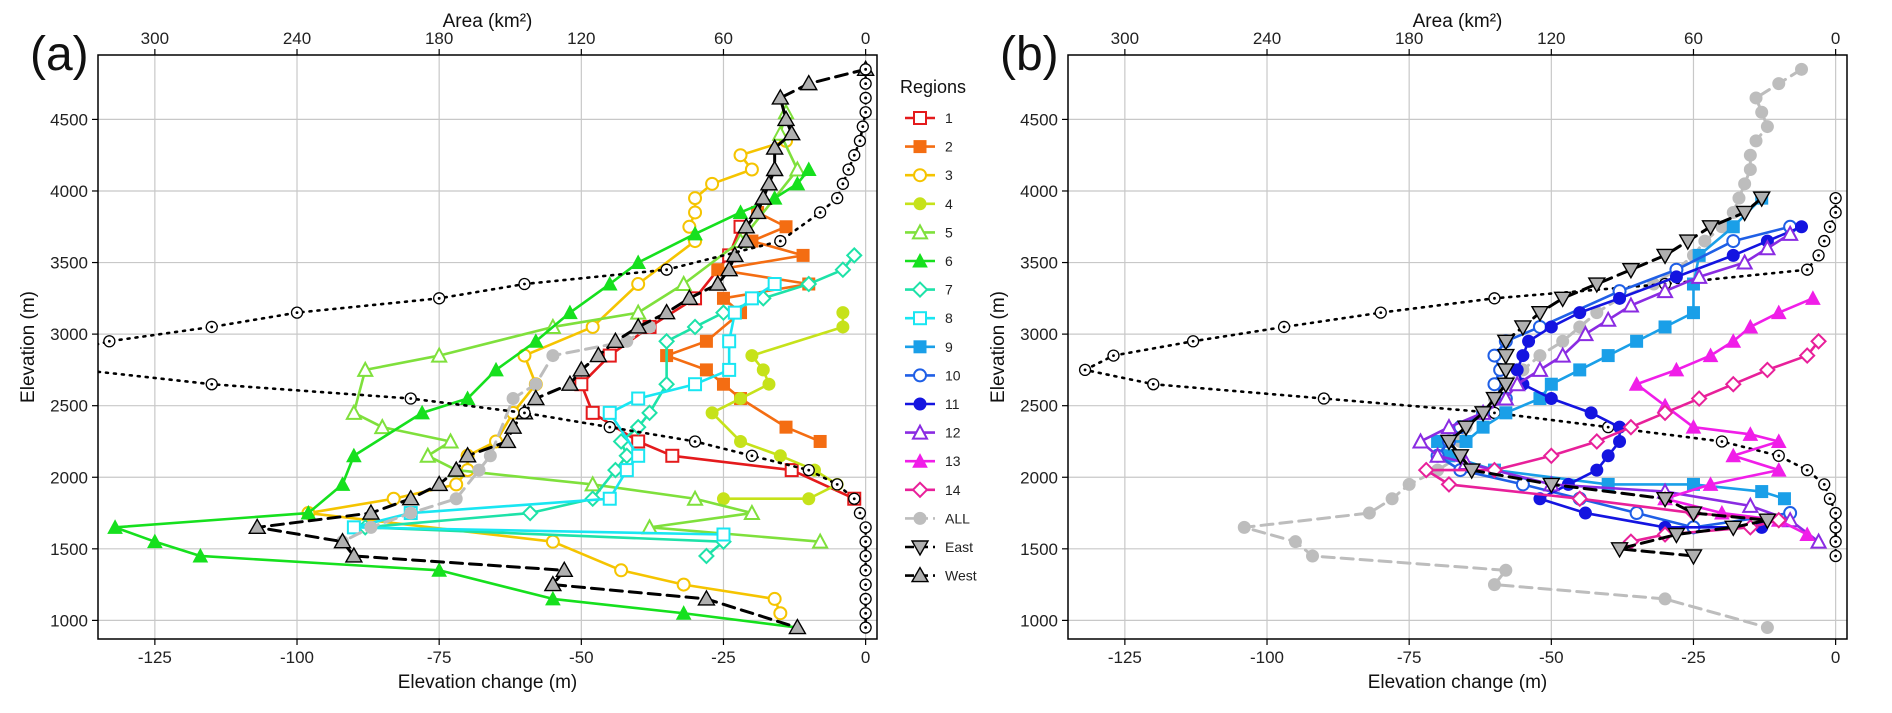  I want to click on y-tick-label: 3000, so click(69, 334).